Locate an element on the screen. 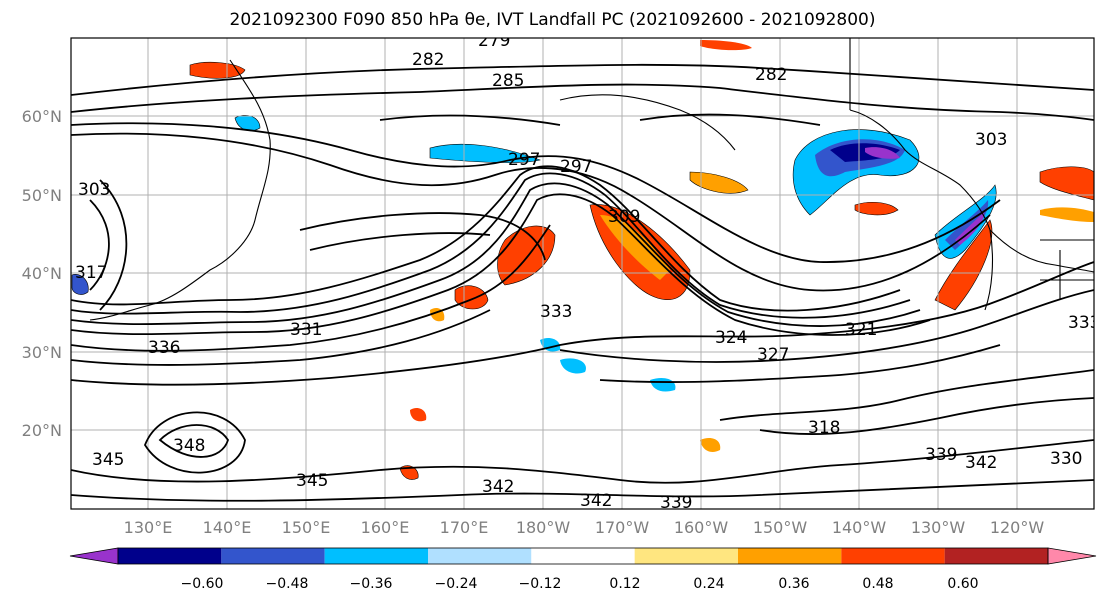 The width and height of the screenshot is (1105, 603). lon-tick-label: 180°W is located at coordinates (543, 527).